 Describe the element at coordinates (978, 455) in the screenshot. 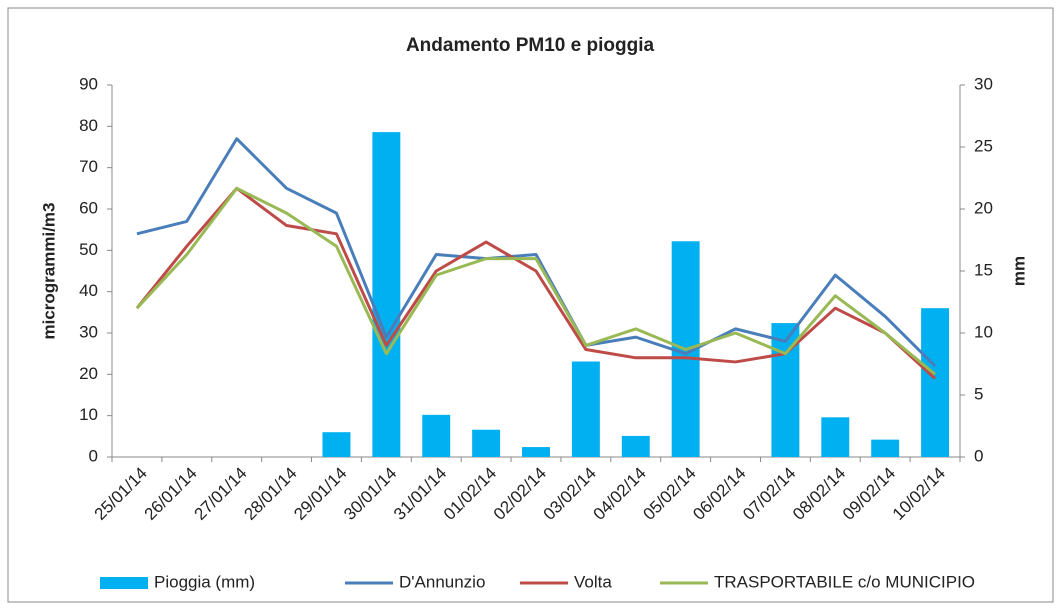

I see `y2-tick-label: 0` at that location.